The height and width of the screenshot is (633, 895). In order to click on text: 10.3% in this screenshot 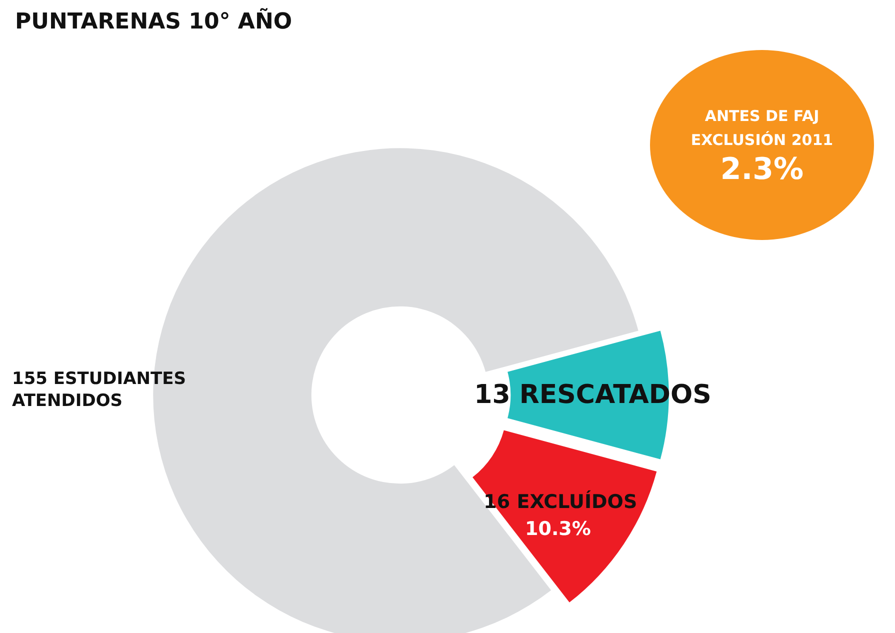, I will do `click(558, 529)`.